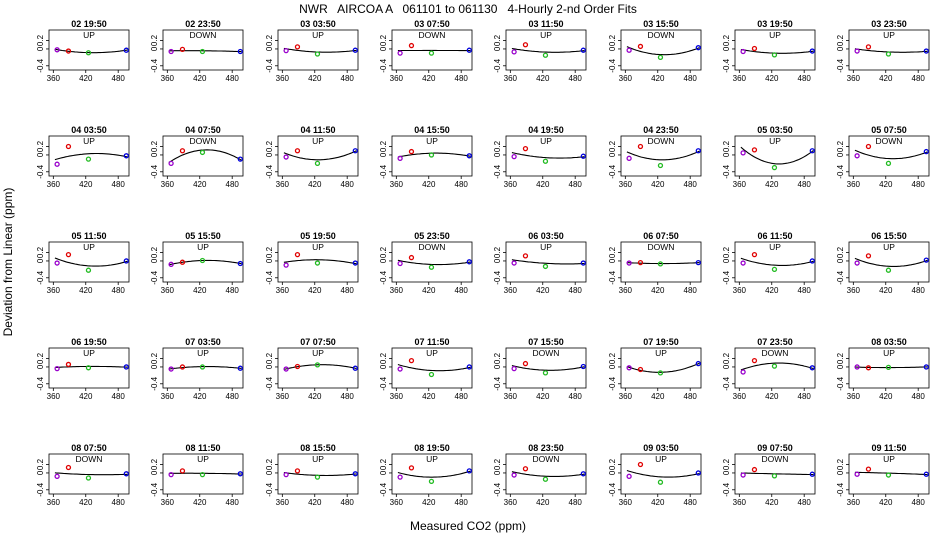 The image size is (936, 545). Describe the element at coordinates (317, 130) in the screenshot. I see `panel-title: 04 11:50` at that location.